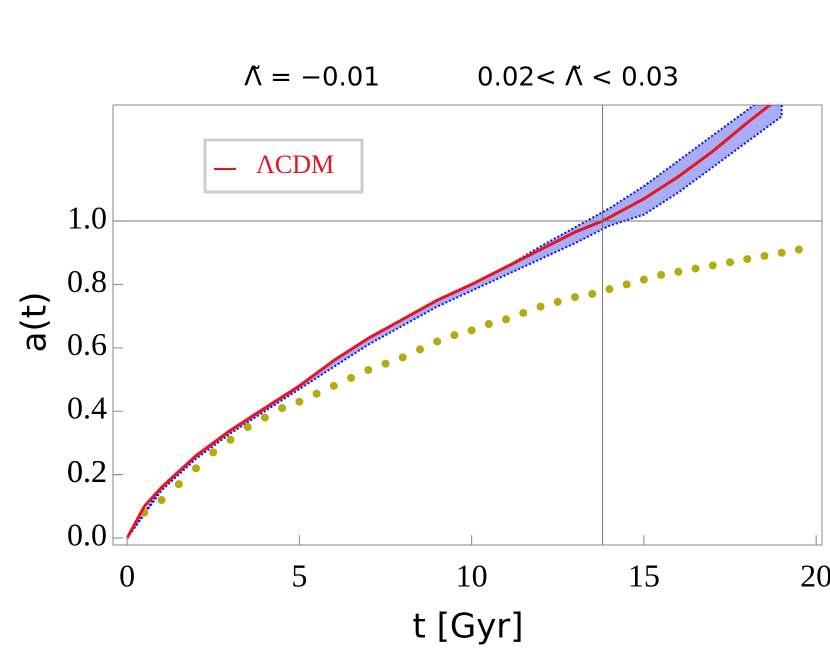 This screenshot has height=652, width=830. Describe the element at coordinates (87, 344) in the screenshot. I see `y-tick-label: 0.6` at that location.